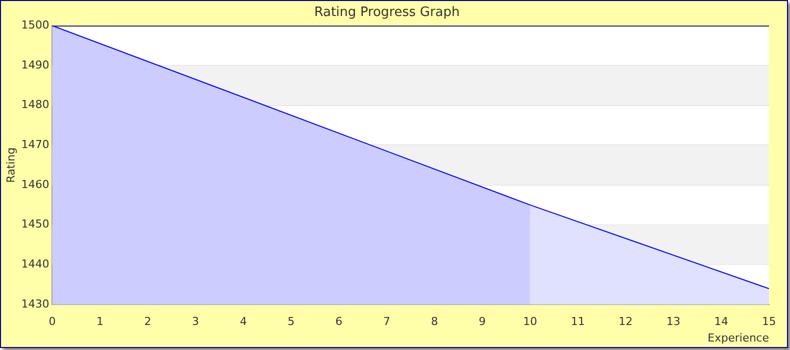  What do you see at coordinates (35, 105) in the screenshot?
I see `y-tick-label: 1480` at bounding box center [35, 105].